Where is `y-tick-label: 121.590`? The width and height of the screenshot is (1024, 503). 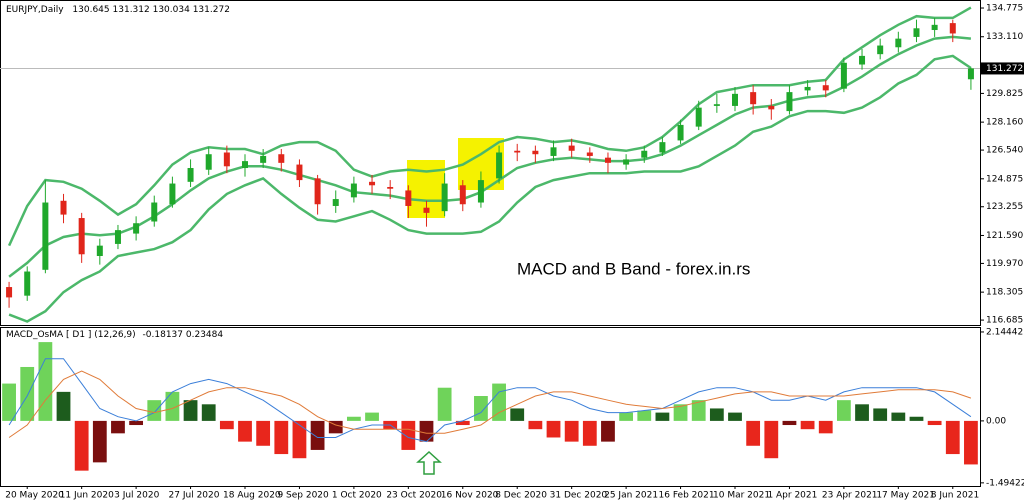
y-tick-label: 121.590 is located at coordinates (1004, 236).